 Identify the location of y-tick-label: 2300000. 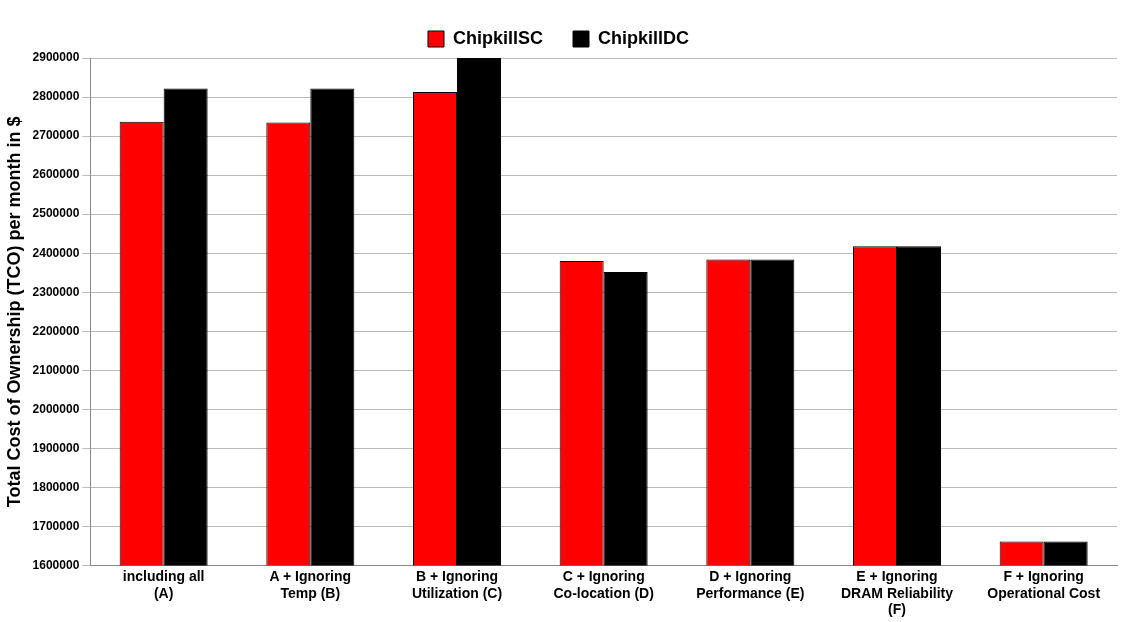
(56, 291).